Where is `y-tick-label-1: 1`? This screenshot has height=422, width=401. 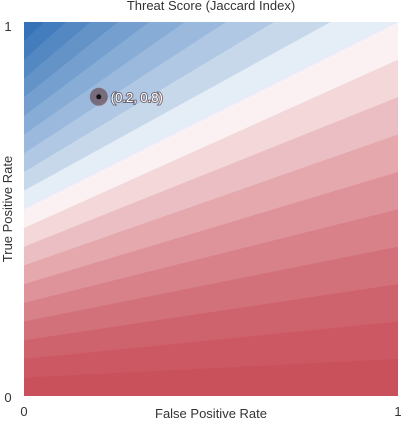 y-tick-label-1: 1 is located at coordinates (7, 26).